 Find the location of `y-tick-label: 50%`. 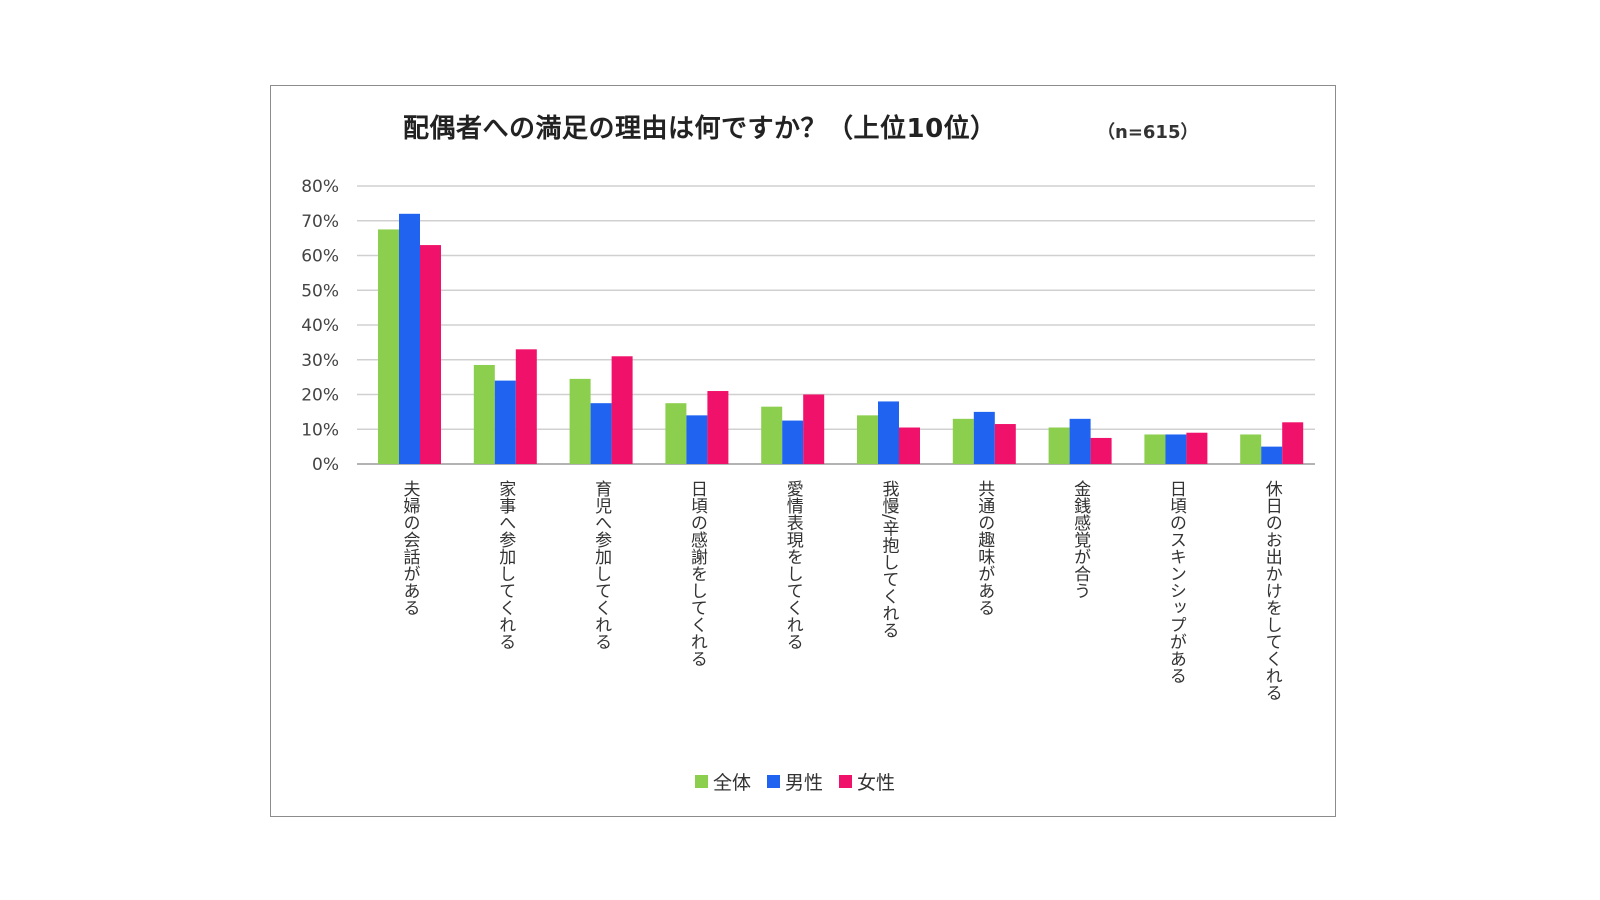

y-tick-label: 50% is located at coordinates (320, 291).